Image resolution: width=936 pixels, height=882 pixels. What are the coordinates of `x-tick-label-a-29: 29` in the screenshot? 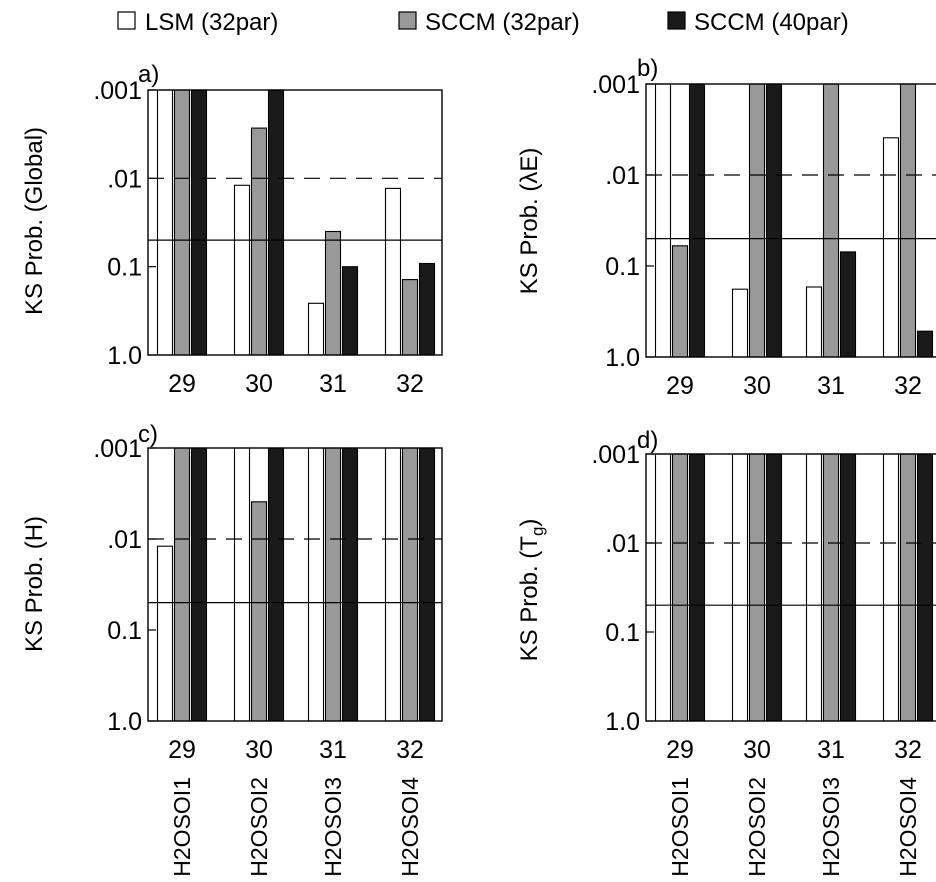 It's located at (182, 384).